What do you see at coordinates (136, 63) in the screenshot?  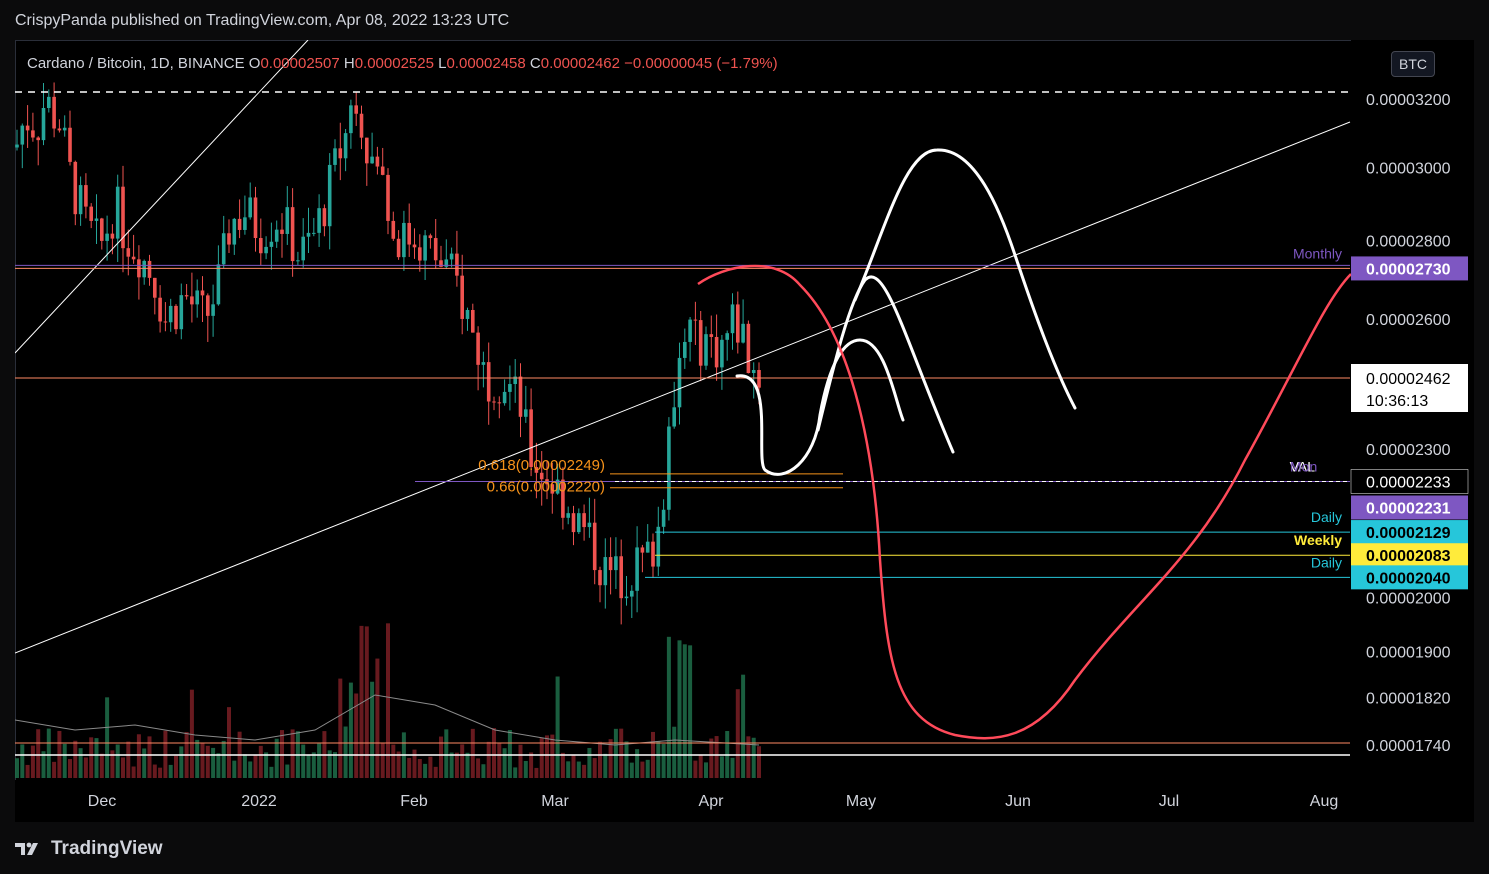 I see `symbol-name: Cardano / Bitcoin, 1D, BINANCE` at bounding box center [136, 63].